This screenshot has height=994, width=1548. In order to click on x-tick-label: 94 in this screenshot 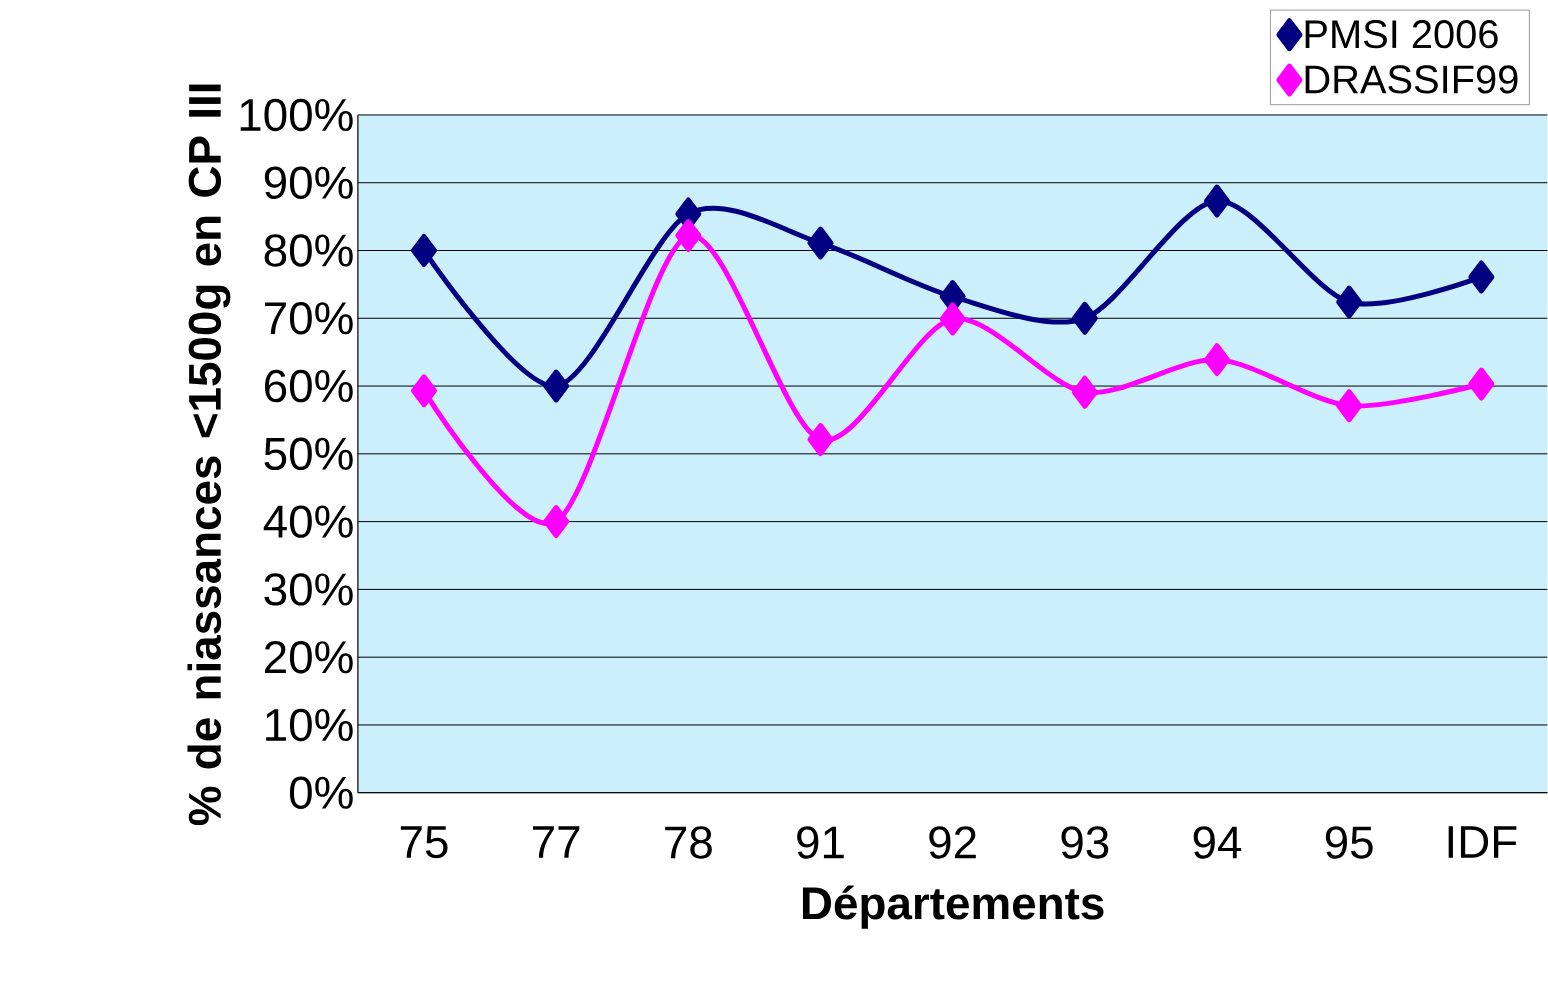, I will do `click(1217, 842)`.